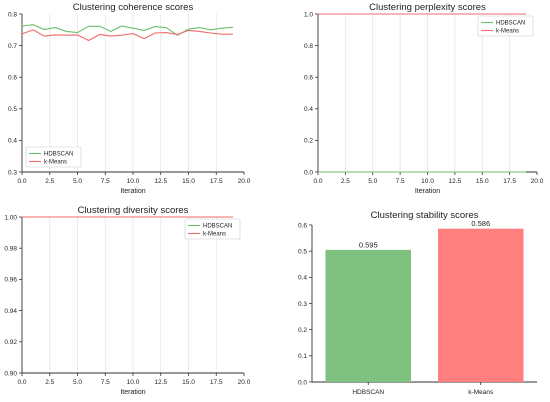 The height and width of the screenshot is (402, 550). What do you see at coordinates (10, 249) in the screenshot?
I see `y-tick-label: 0.98` at bounding box center [10, 249].